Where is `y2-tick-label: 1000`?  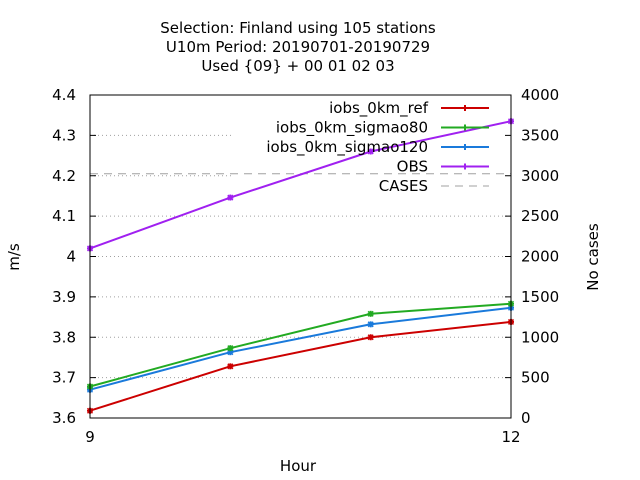 y2-tick-label: 1000 is located at coordinates (540, 337).